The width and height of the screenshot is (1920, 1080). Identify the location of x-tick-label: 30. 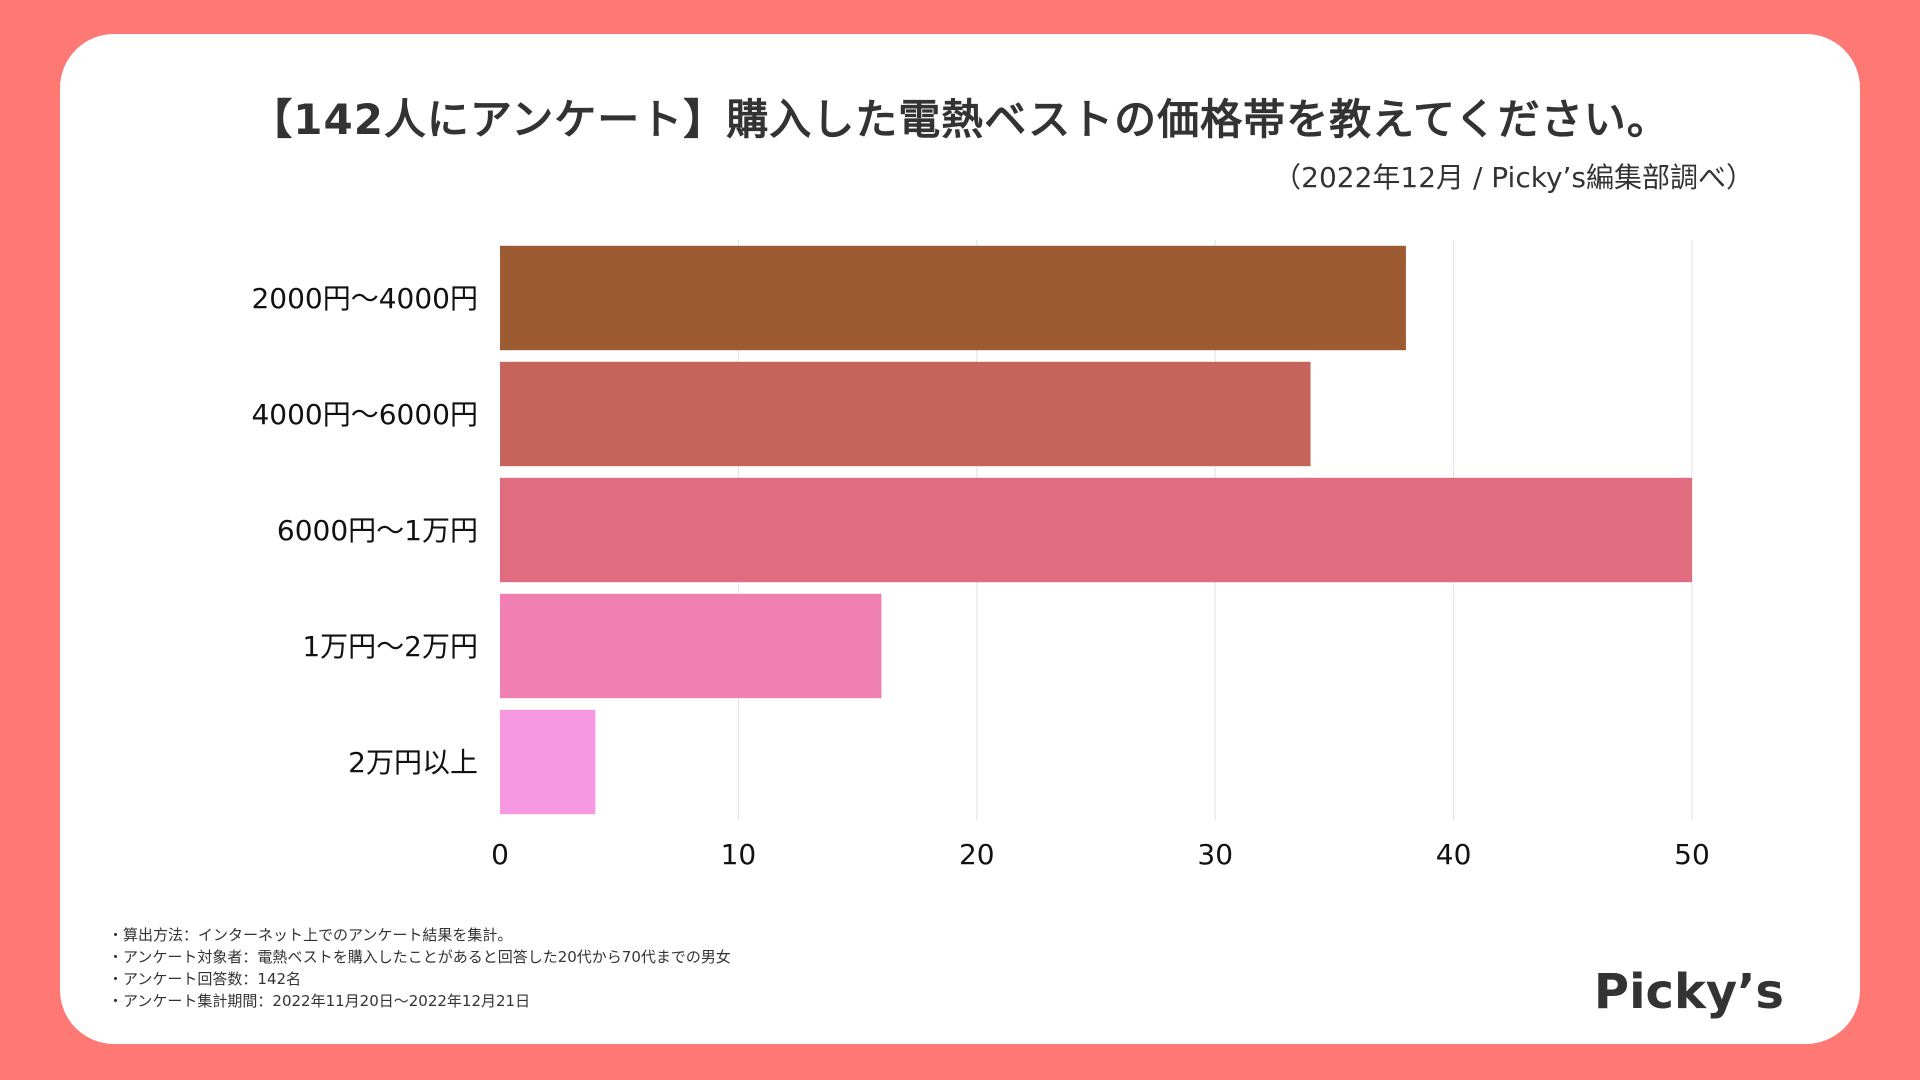
(1215, 854).